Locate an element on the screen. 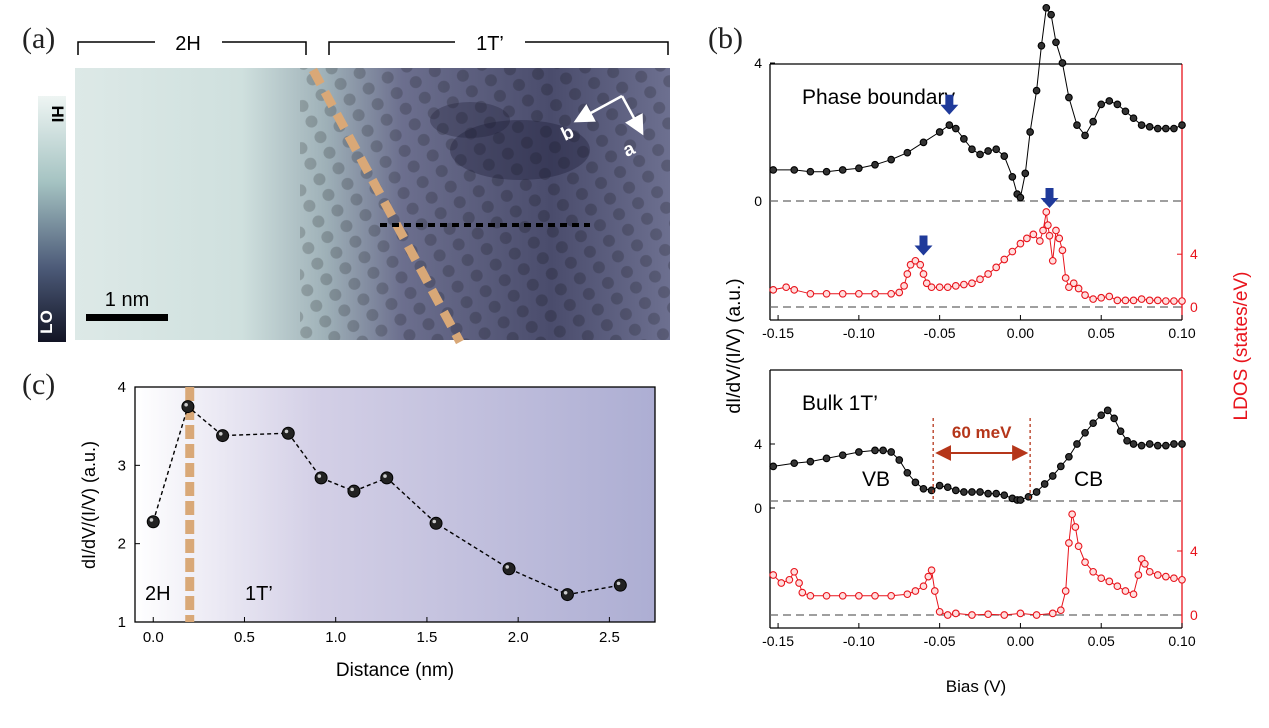  cb-label: CB is located at coordinates (1088, 479).